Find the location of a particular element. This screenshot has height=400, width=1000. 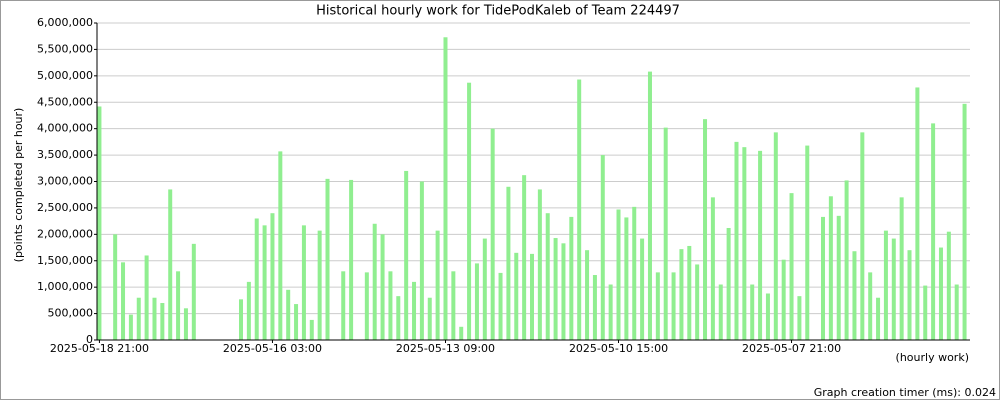

y-tick-label: 4,500,000 is located at coordinates (65, 101).